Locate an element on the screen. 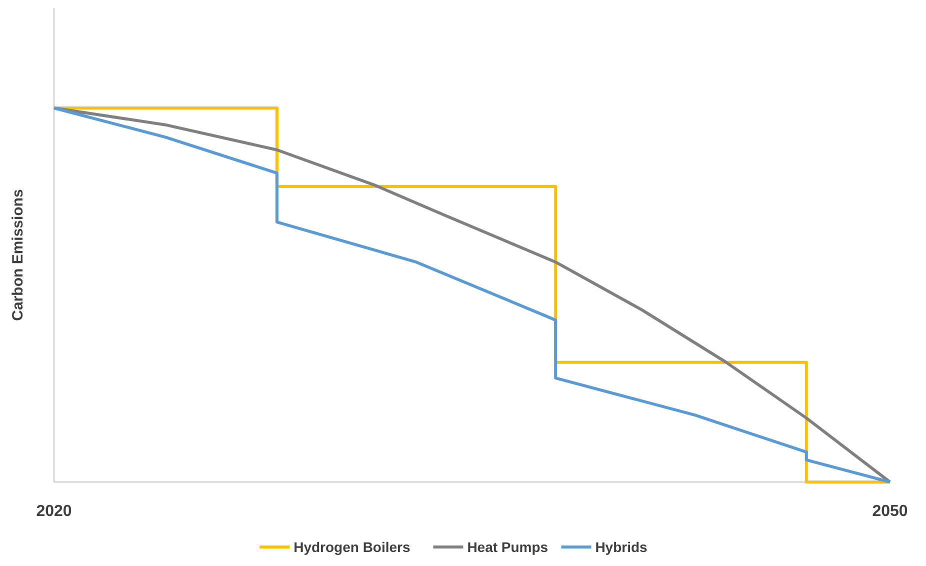 This screenshot has width=926, height=566. x-tick-label: 2020 is located at coordinates (54, 511).